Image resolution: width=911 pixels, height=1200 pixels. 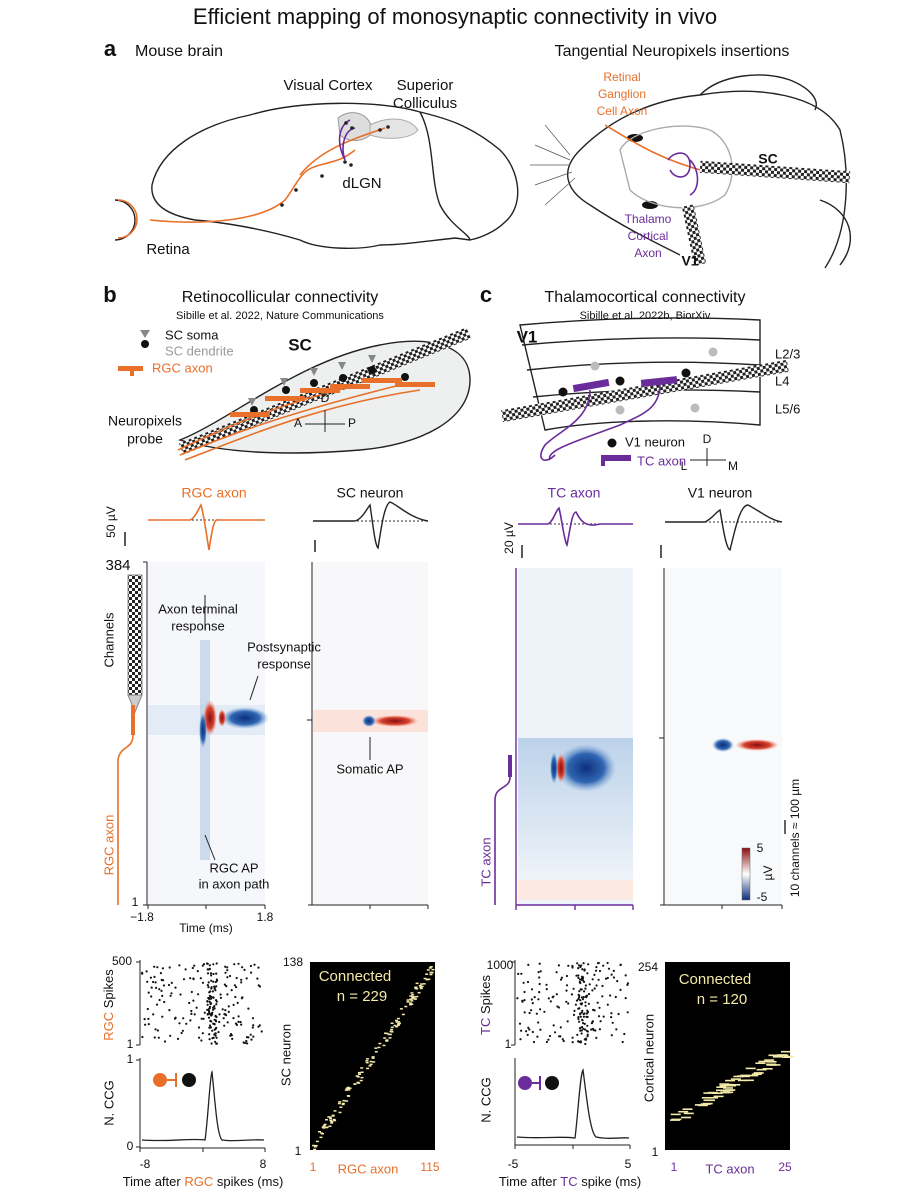 I want to click on label: dLGN, so click(x=361, y=183).